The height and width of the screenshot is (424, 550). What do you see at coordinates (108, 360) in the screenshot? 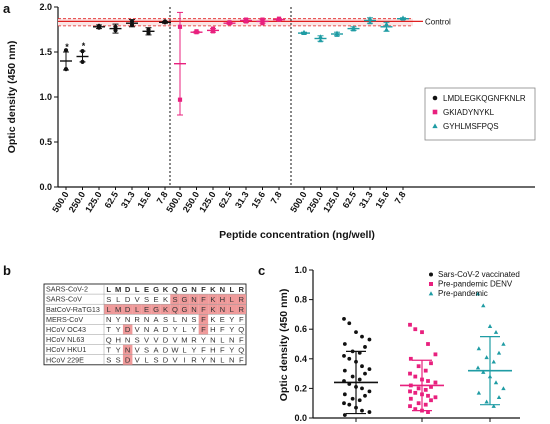
I see `alignment-residue: S` at bounding box center [108, 360].